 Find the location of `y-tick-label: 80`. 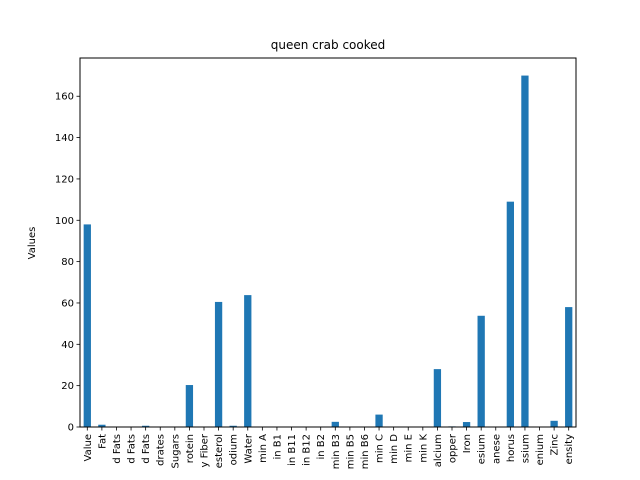

y-tick-label: 80 is located at coordinates (67, 262).